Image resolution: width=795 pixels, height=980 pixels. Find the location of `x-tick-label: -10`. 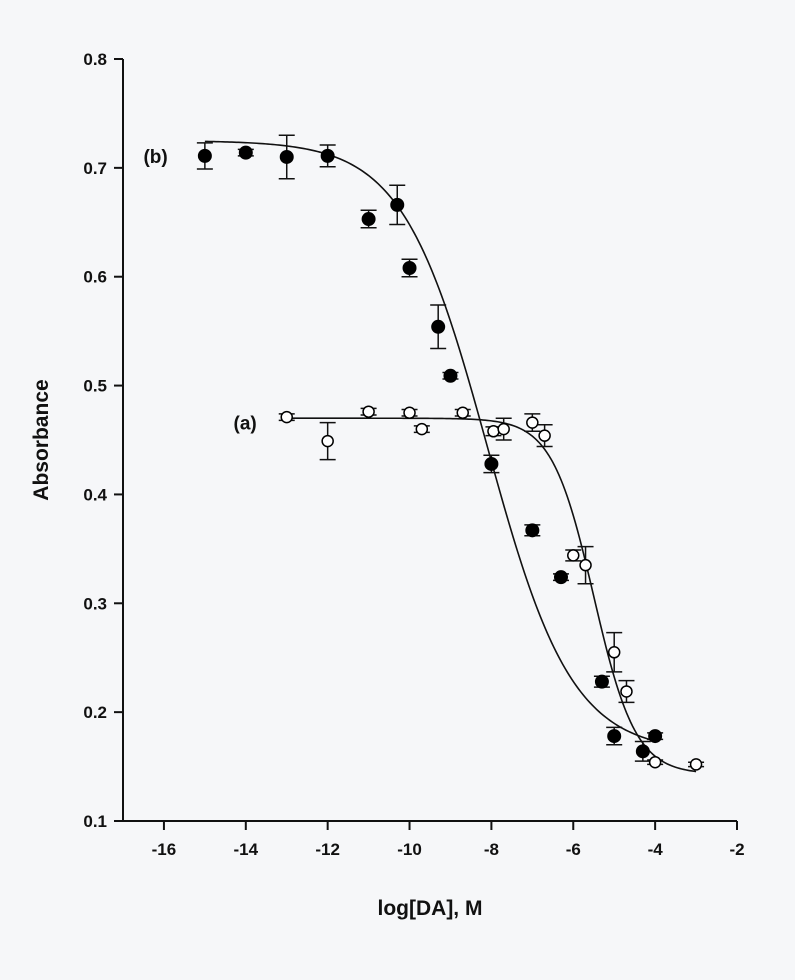

x-tick-label: -10 is located at coordinates (409, 849).